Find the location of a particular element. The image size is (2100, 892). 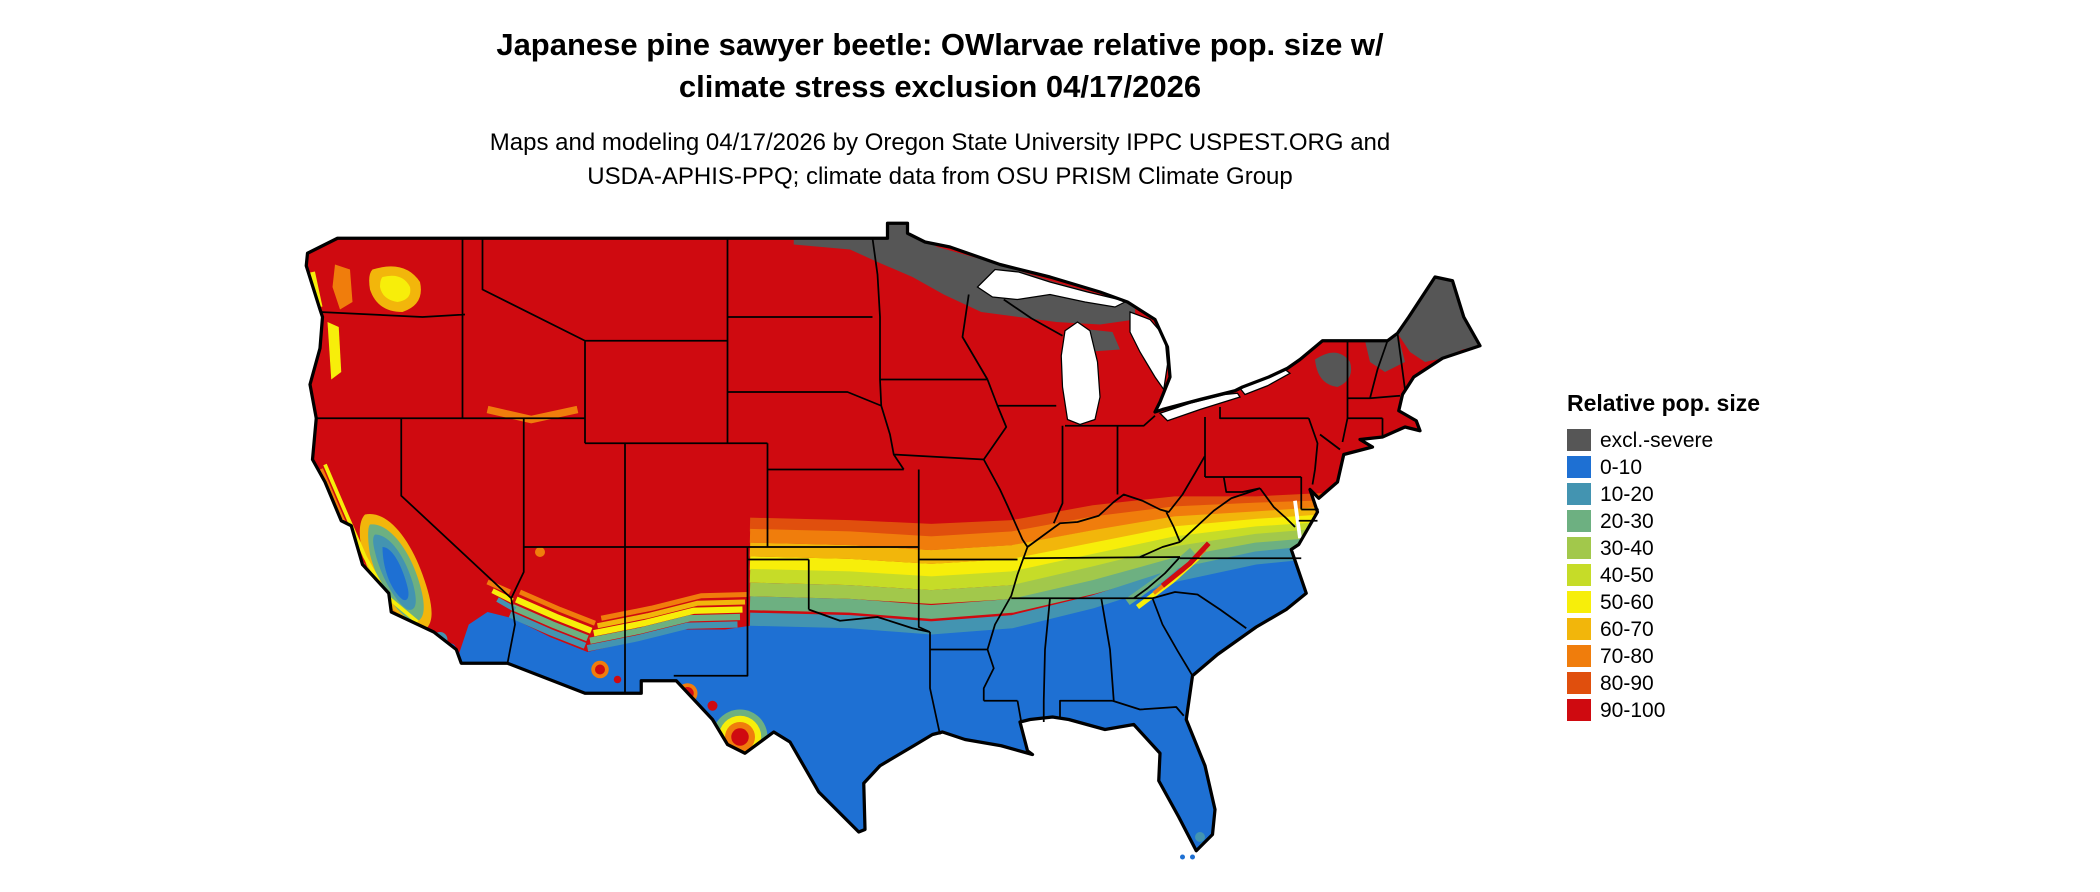

legend-entry: 60-70 is located at coordinates (1663, 629).